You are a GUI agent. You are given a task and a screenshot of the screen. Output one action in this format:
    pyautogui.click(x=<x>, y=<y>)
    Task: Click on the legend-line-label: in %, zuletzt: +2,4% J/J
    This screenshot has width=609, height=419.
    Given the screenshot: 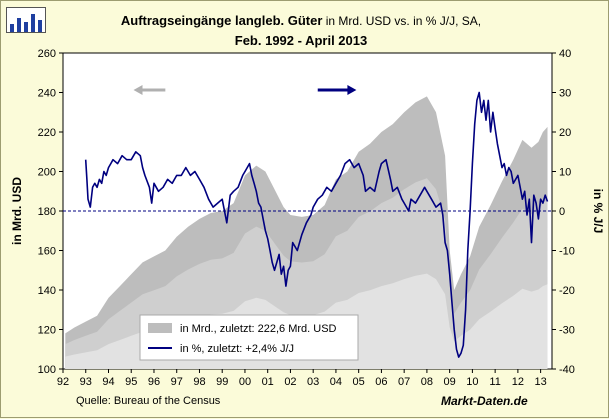 What is the action you would take?
    pyautogui.click(x=237, y=349)
    